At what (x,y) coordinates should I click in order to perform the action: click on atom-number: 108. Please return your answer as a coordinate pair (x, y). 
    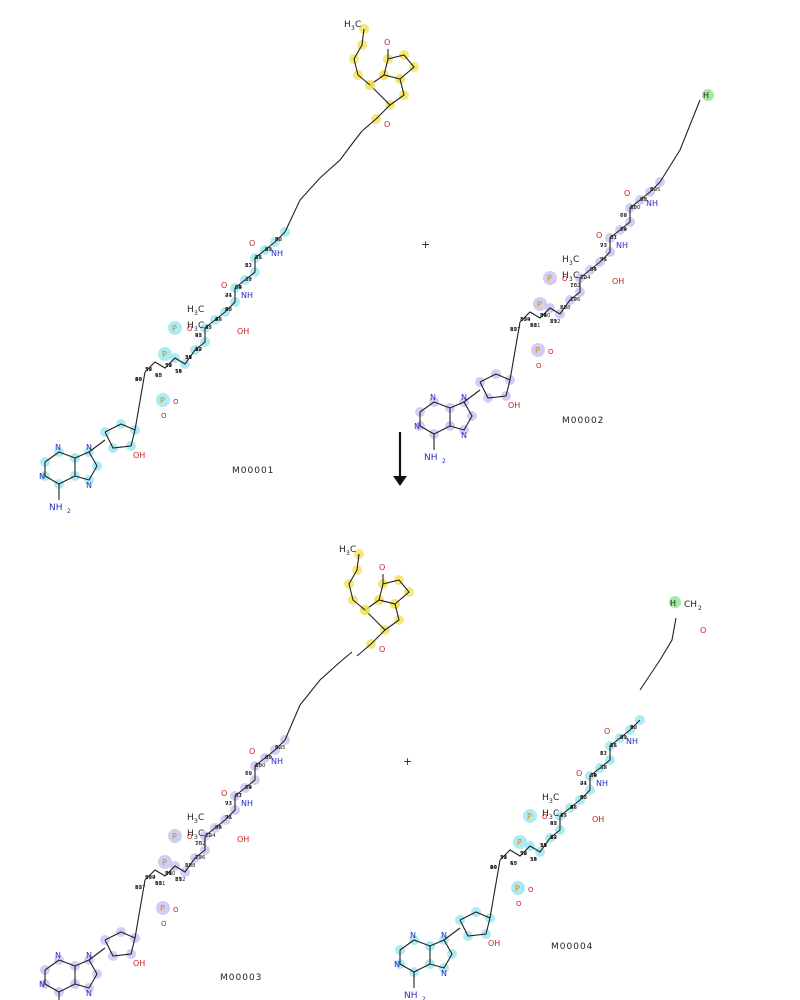
    Looking at the image, I should click on (190, 866).